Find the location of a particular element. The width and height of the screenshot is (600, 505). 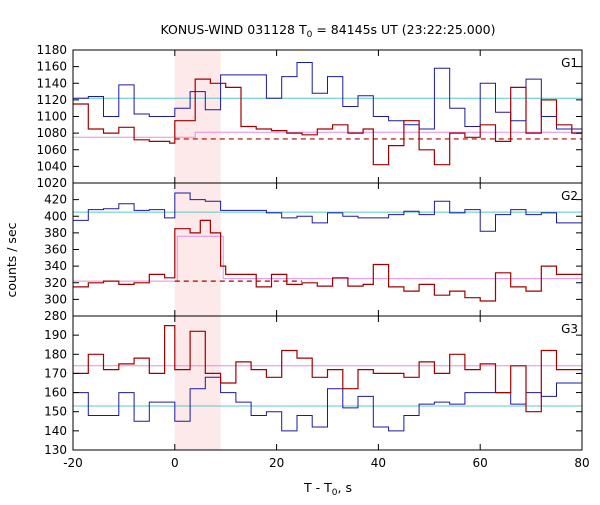

y-tick-label: 1080 is located at coordinates (51, 133).